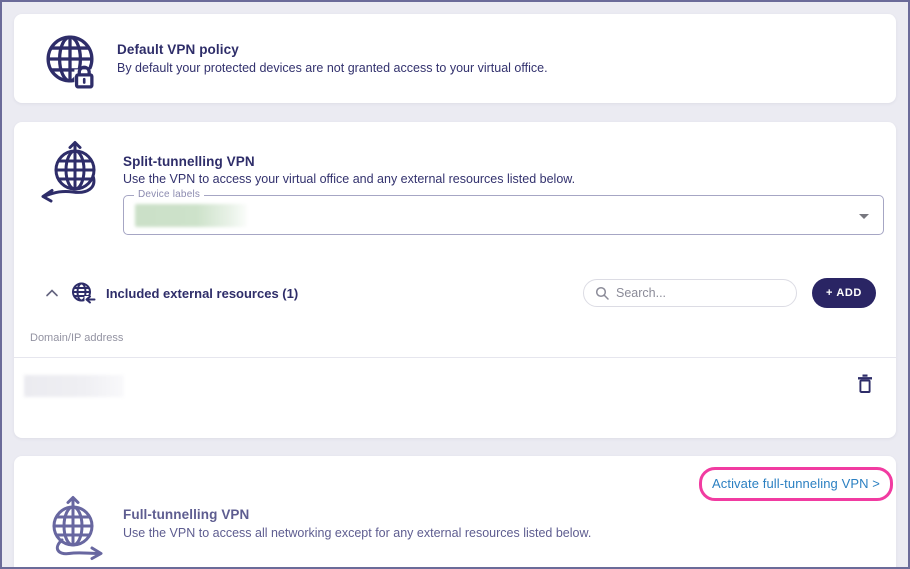  Describe the element at coordinates (202, 293) in the screenshot. I see `included-resources-header: Included external resources (1)` at that location.